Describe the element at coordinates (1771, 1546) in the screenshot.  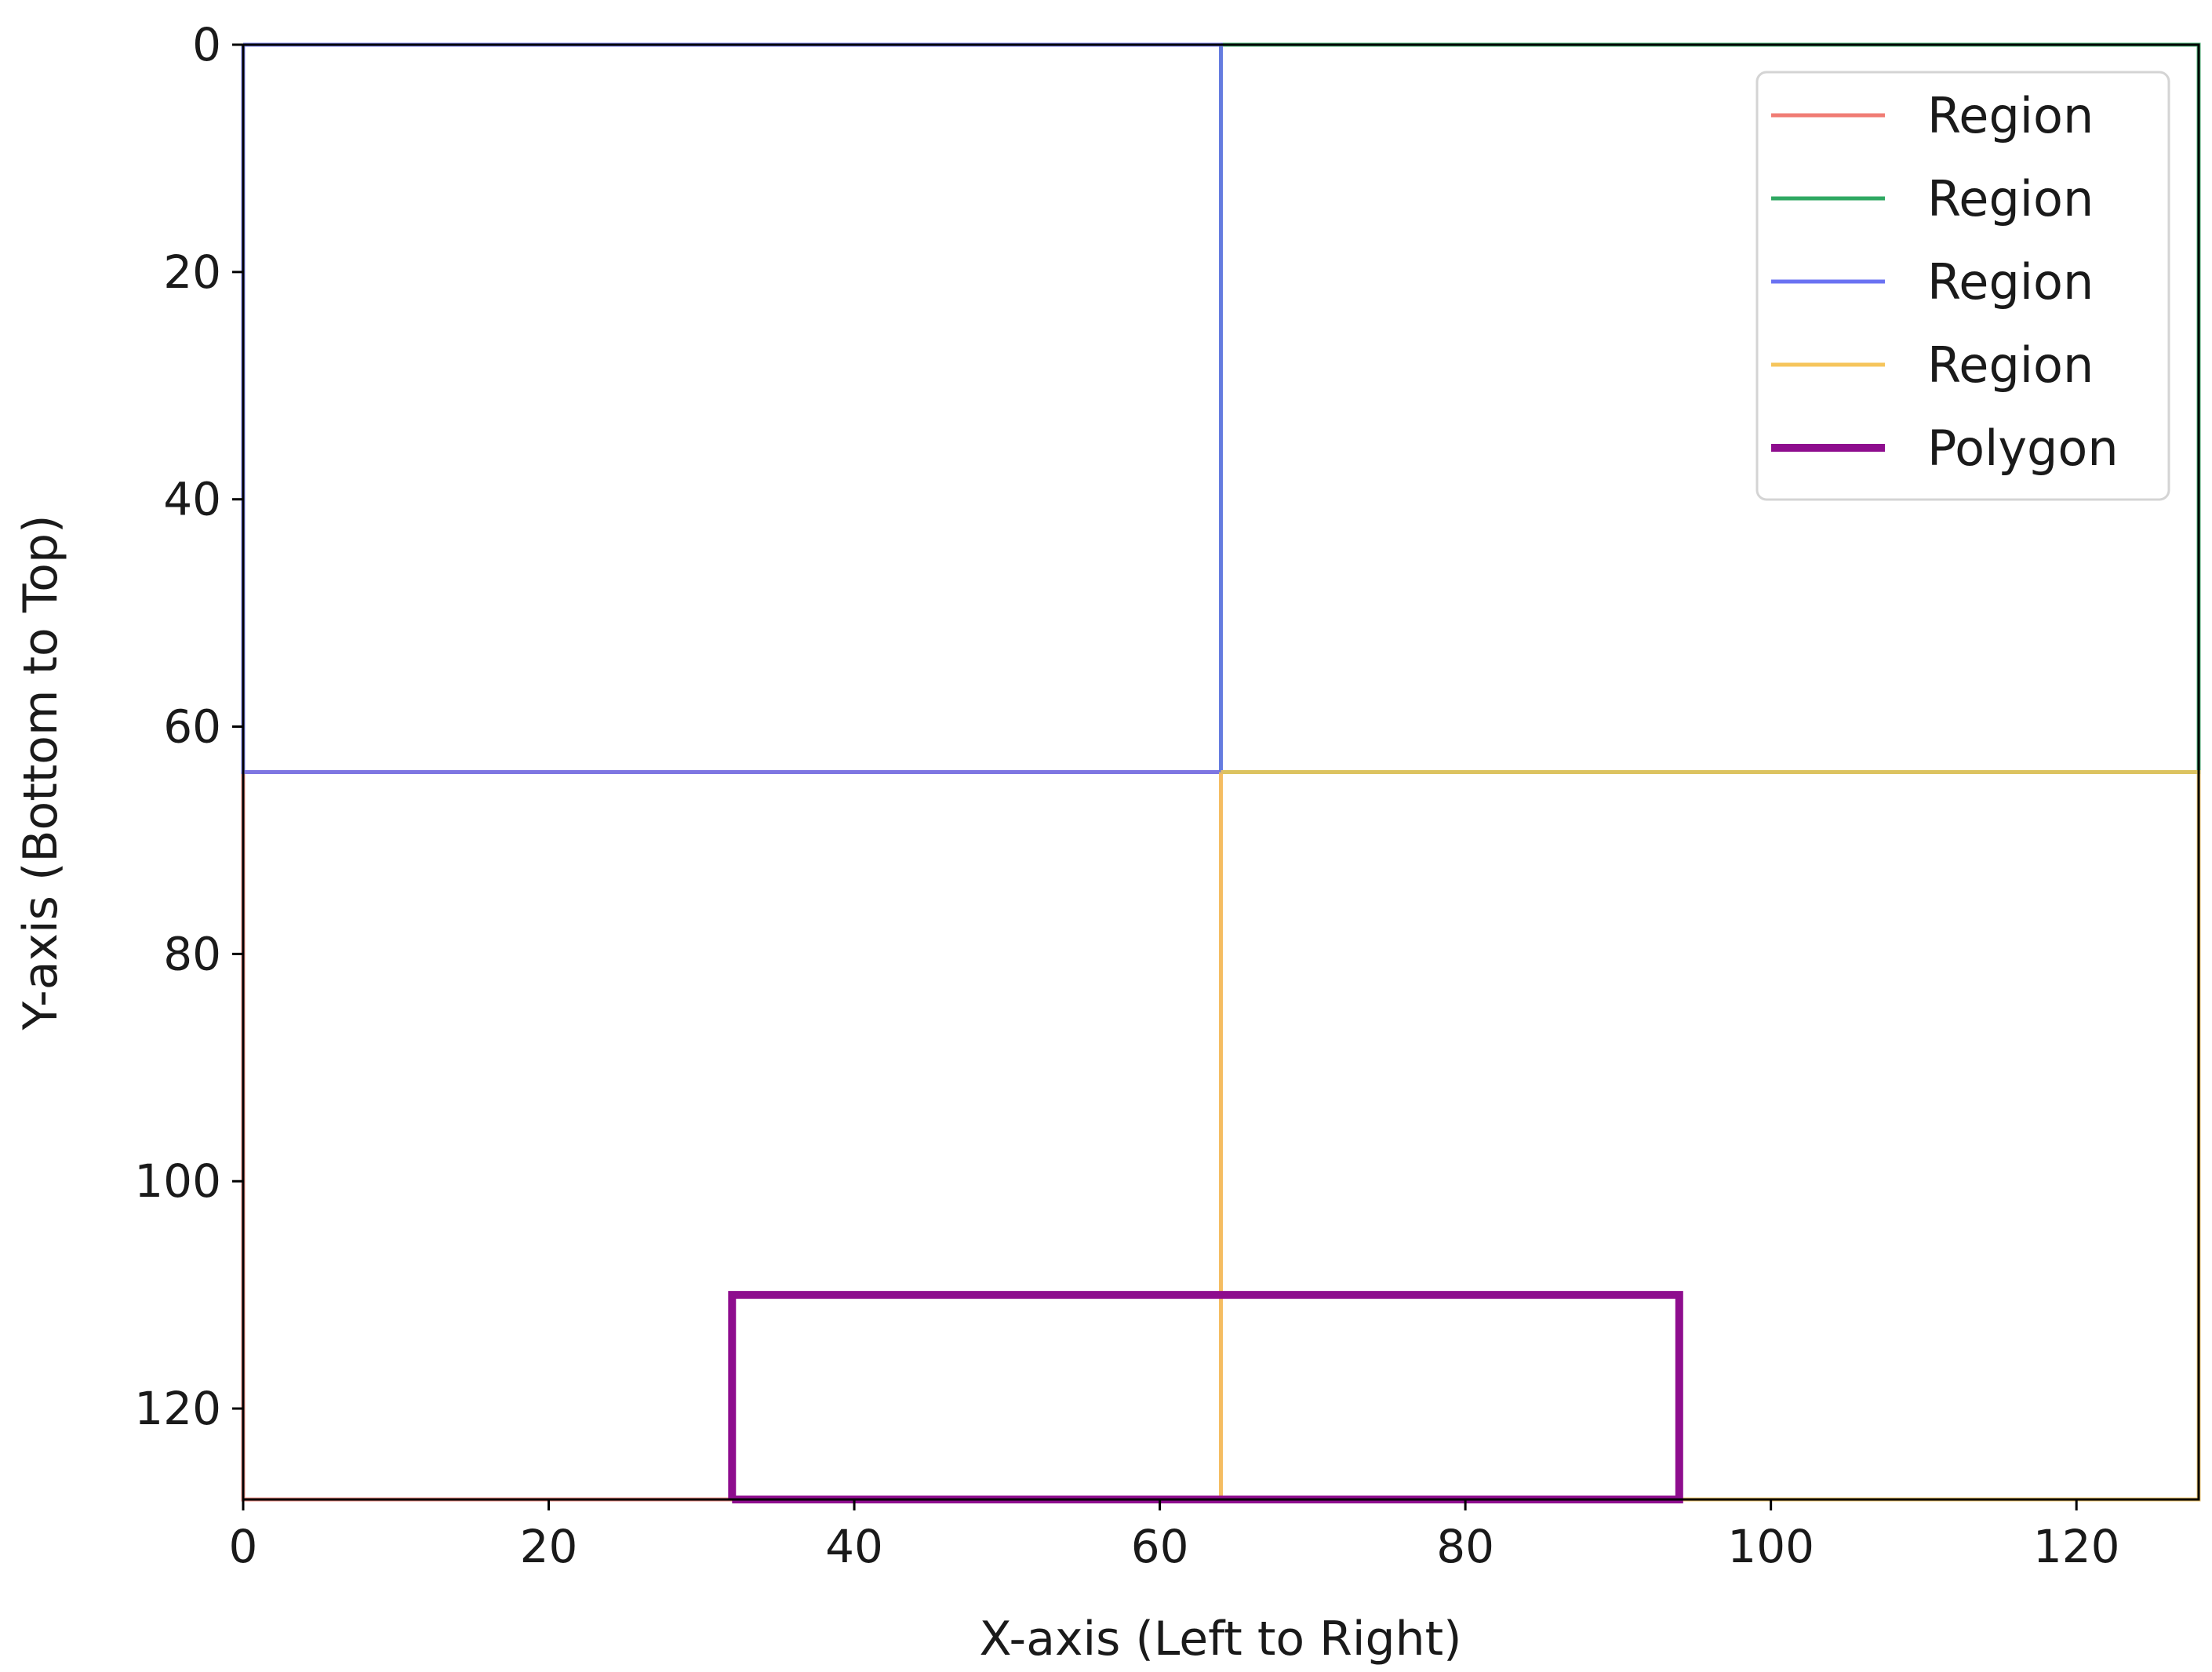
I see `x-tick-label: 100` at that location.